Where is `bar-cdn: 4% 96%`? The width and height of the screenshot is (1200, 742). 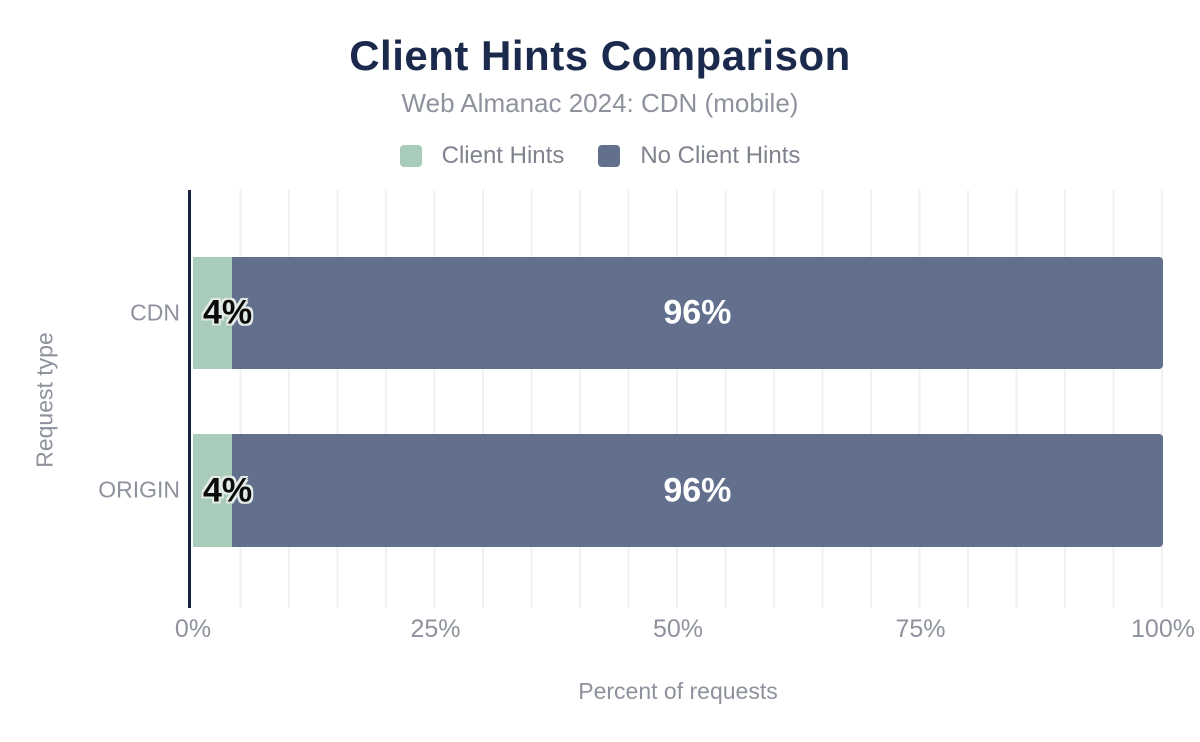 bar-cdn: 4% 96% is located at coordinates (678, 313).